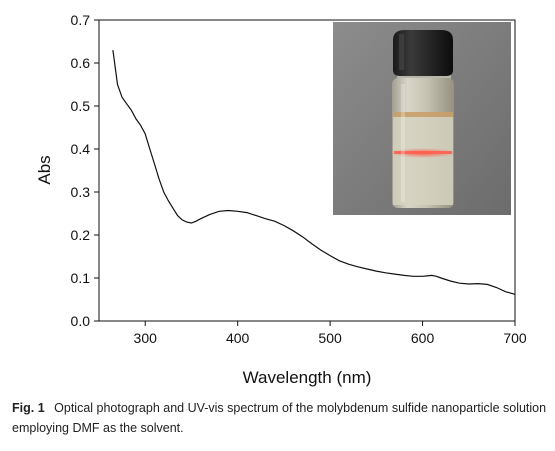  Describe the element at coordinates (422, 118) in the screenshot. I see `vial-photo` at that location.